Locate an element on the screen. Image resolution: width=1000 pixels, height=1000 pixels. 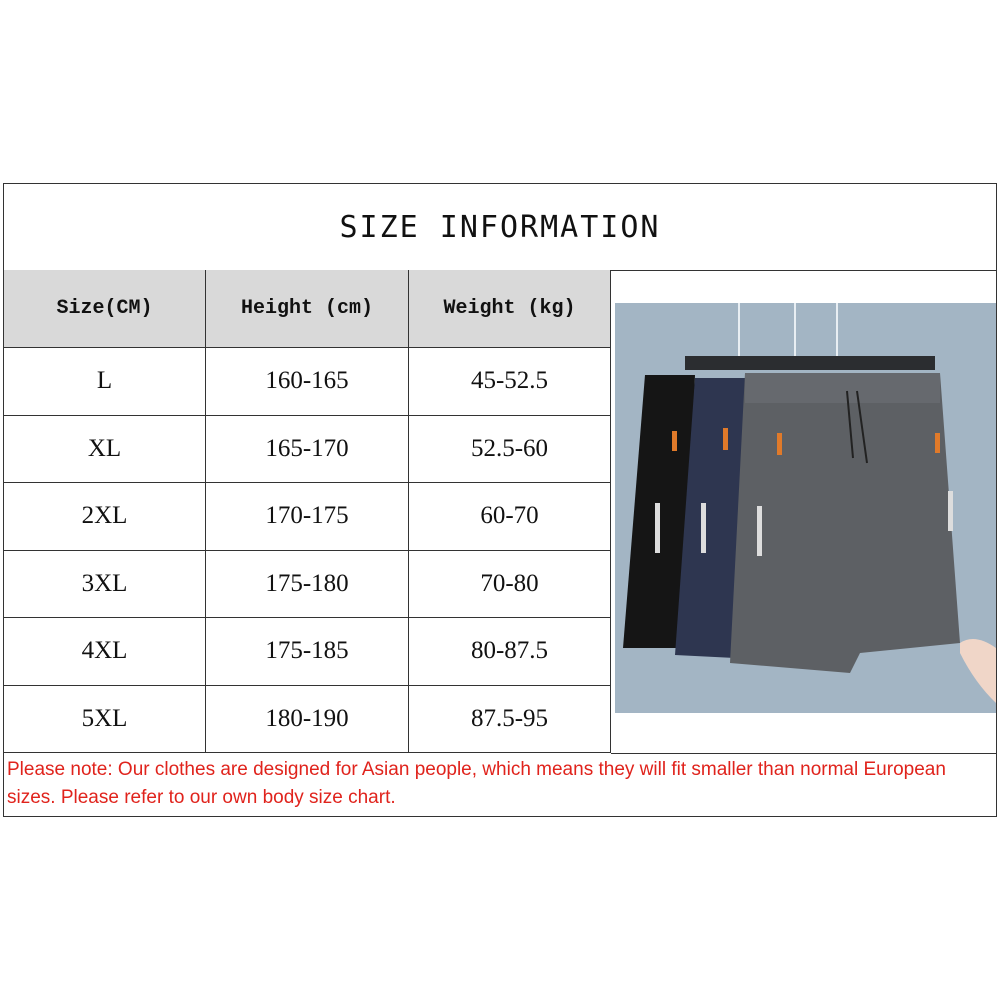
table-cell: 3XL is located at coordinates (105, 584).